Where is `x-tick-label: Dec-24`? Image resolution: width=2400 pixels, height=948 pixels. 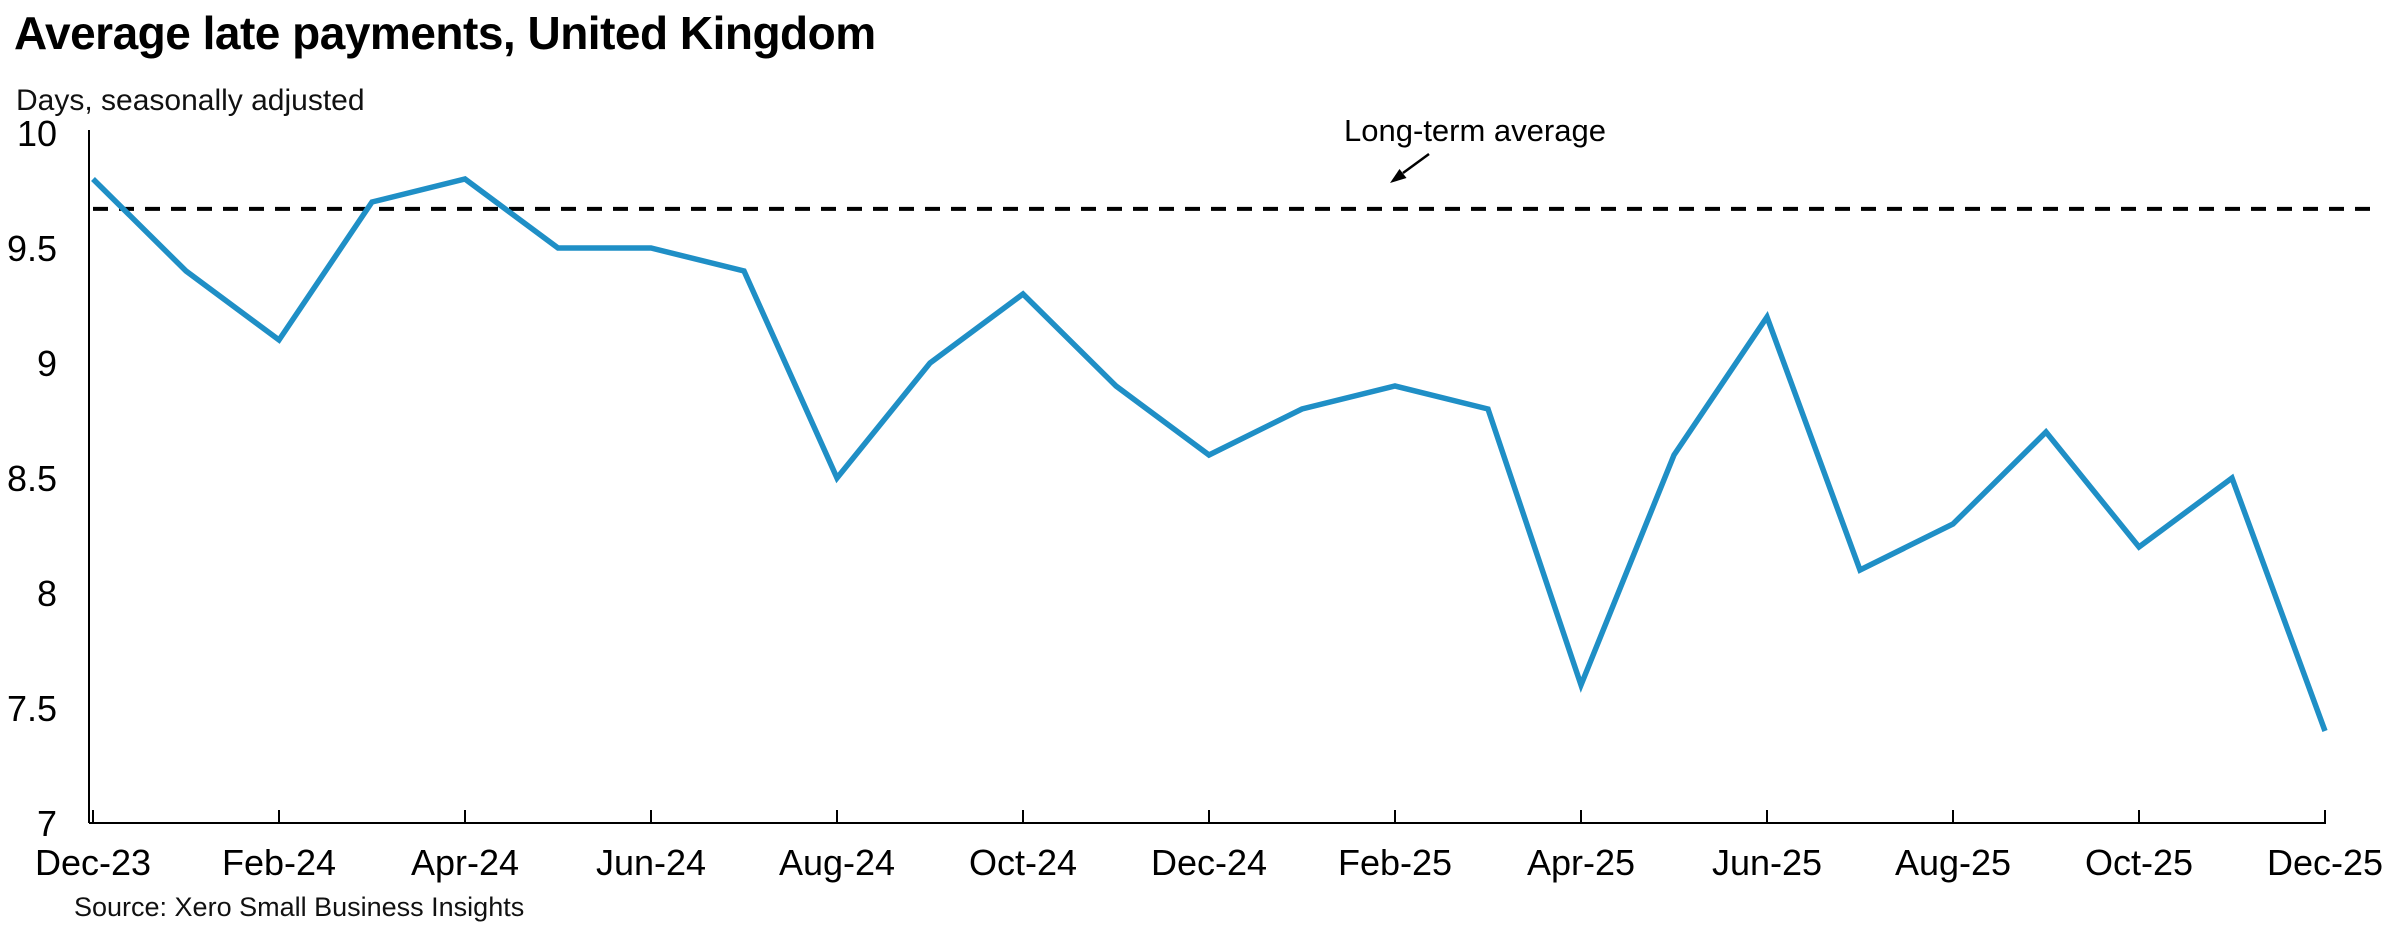 x-tick-label: Dec-24 is located at coordinates (1209, 862).